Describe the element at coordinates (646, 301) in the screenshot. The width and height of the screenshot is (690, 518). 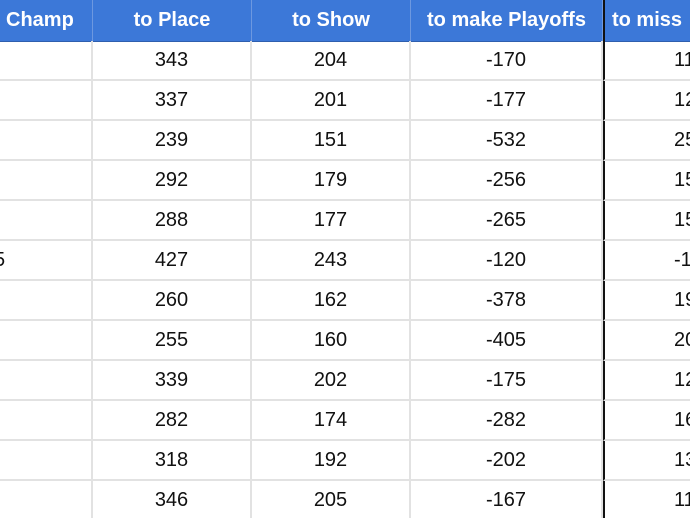
I see `cell-to-miss: 19` at that location.